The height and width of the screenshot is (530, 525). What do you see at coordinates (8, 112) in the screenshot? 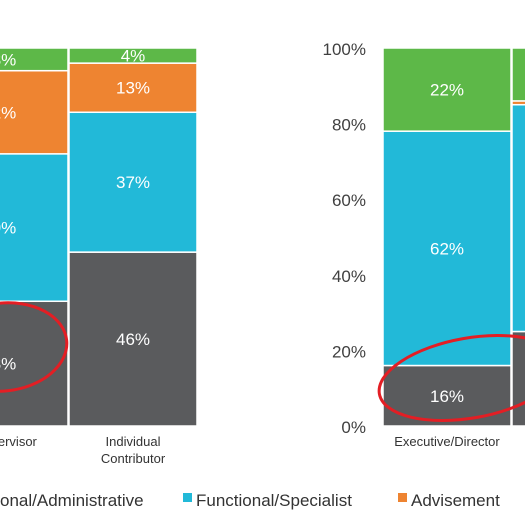
I see `data-label: 2%` at bounding box center [8, 112].